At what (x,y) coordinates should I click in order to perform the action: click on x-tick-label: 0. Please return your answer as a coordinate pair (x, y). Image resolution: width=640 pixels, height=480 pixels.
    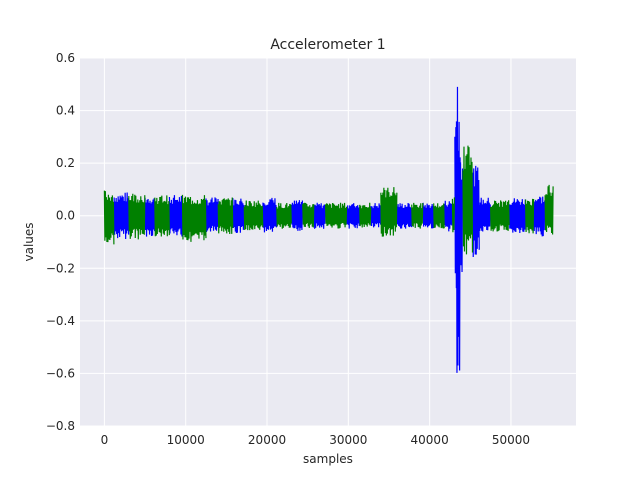
    Looking at the image, I should click on (105, 440).